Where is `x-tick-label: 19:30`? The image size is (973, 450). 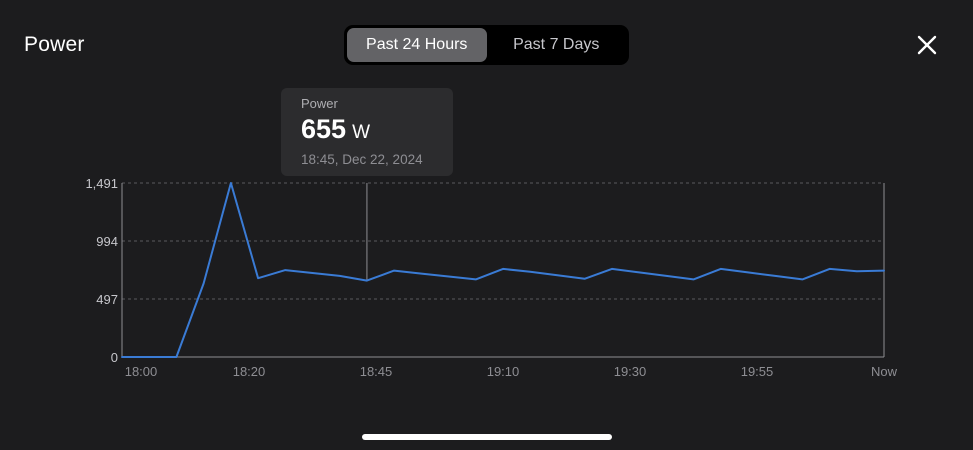 x-tick-label: 19:30 is located at coordinates (630, 371).